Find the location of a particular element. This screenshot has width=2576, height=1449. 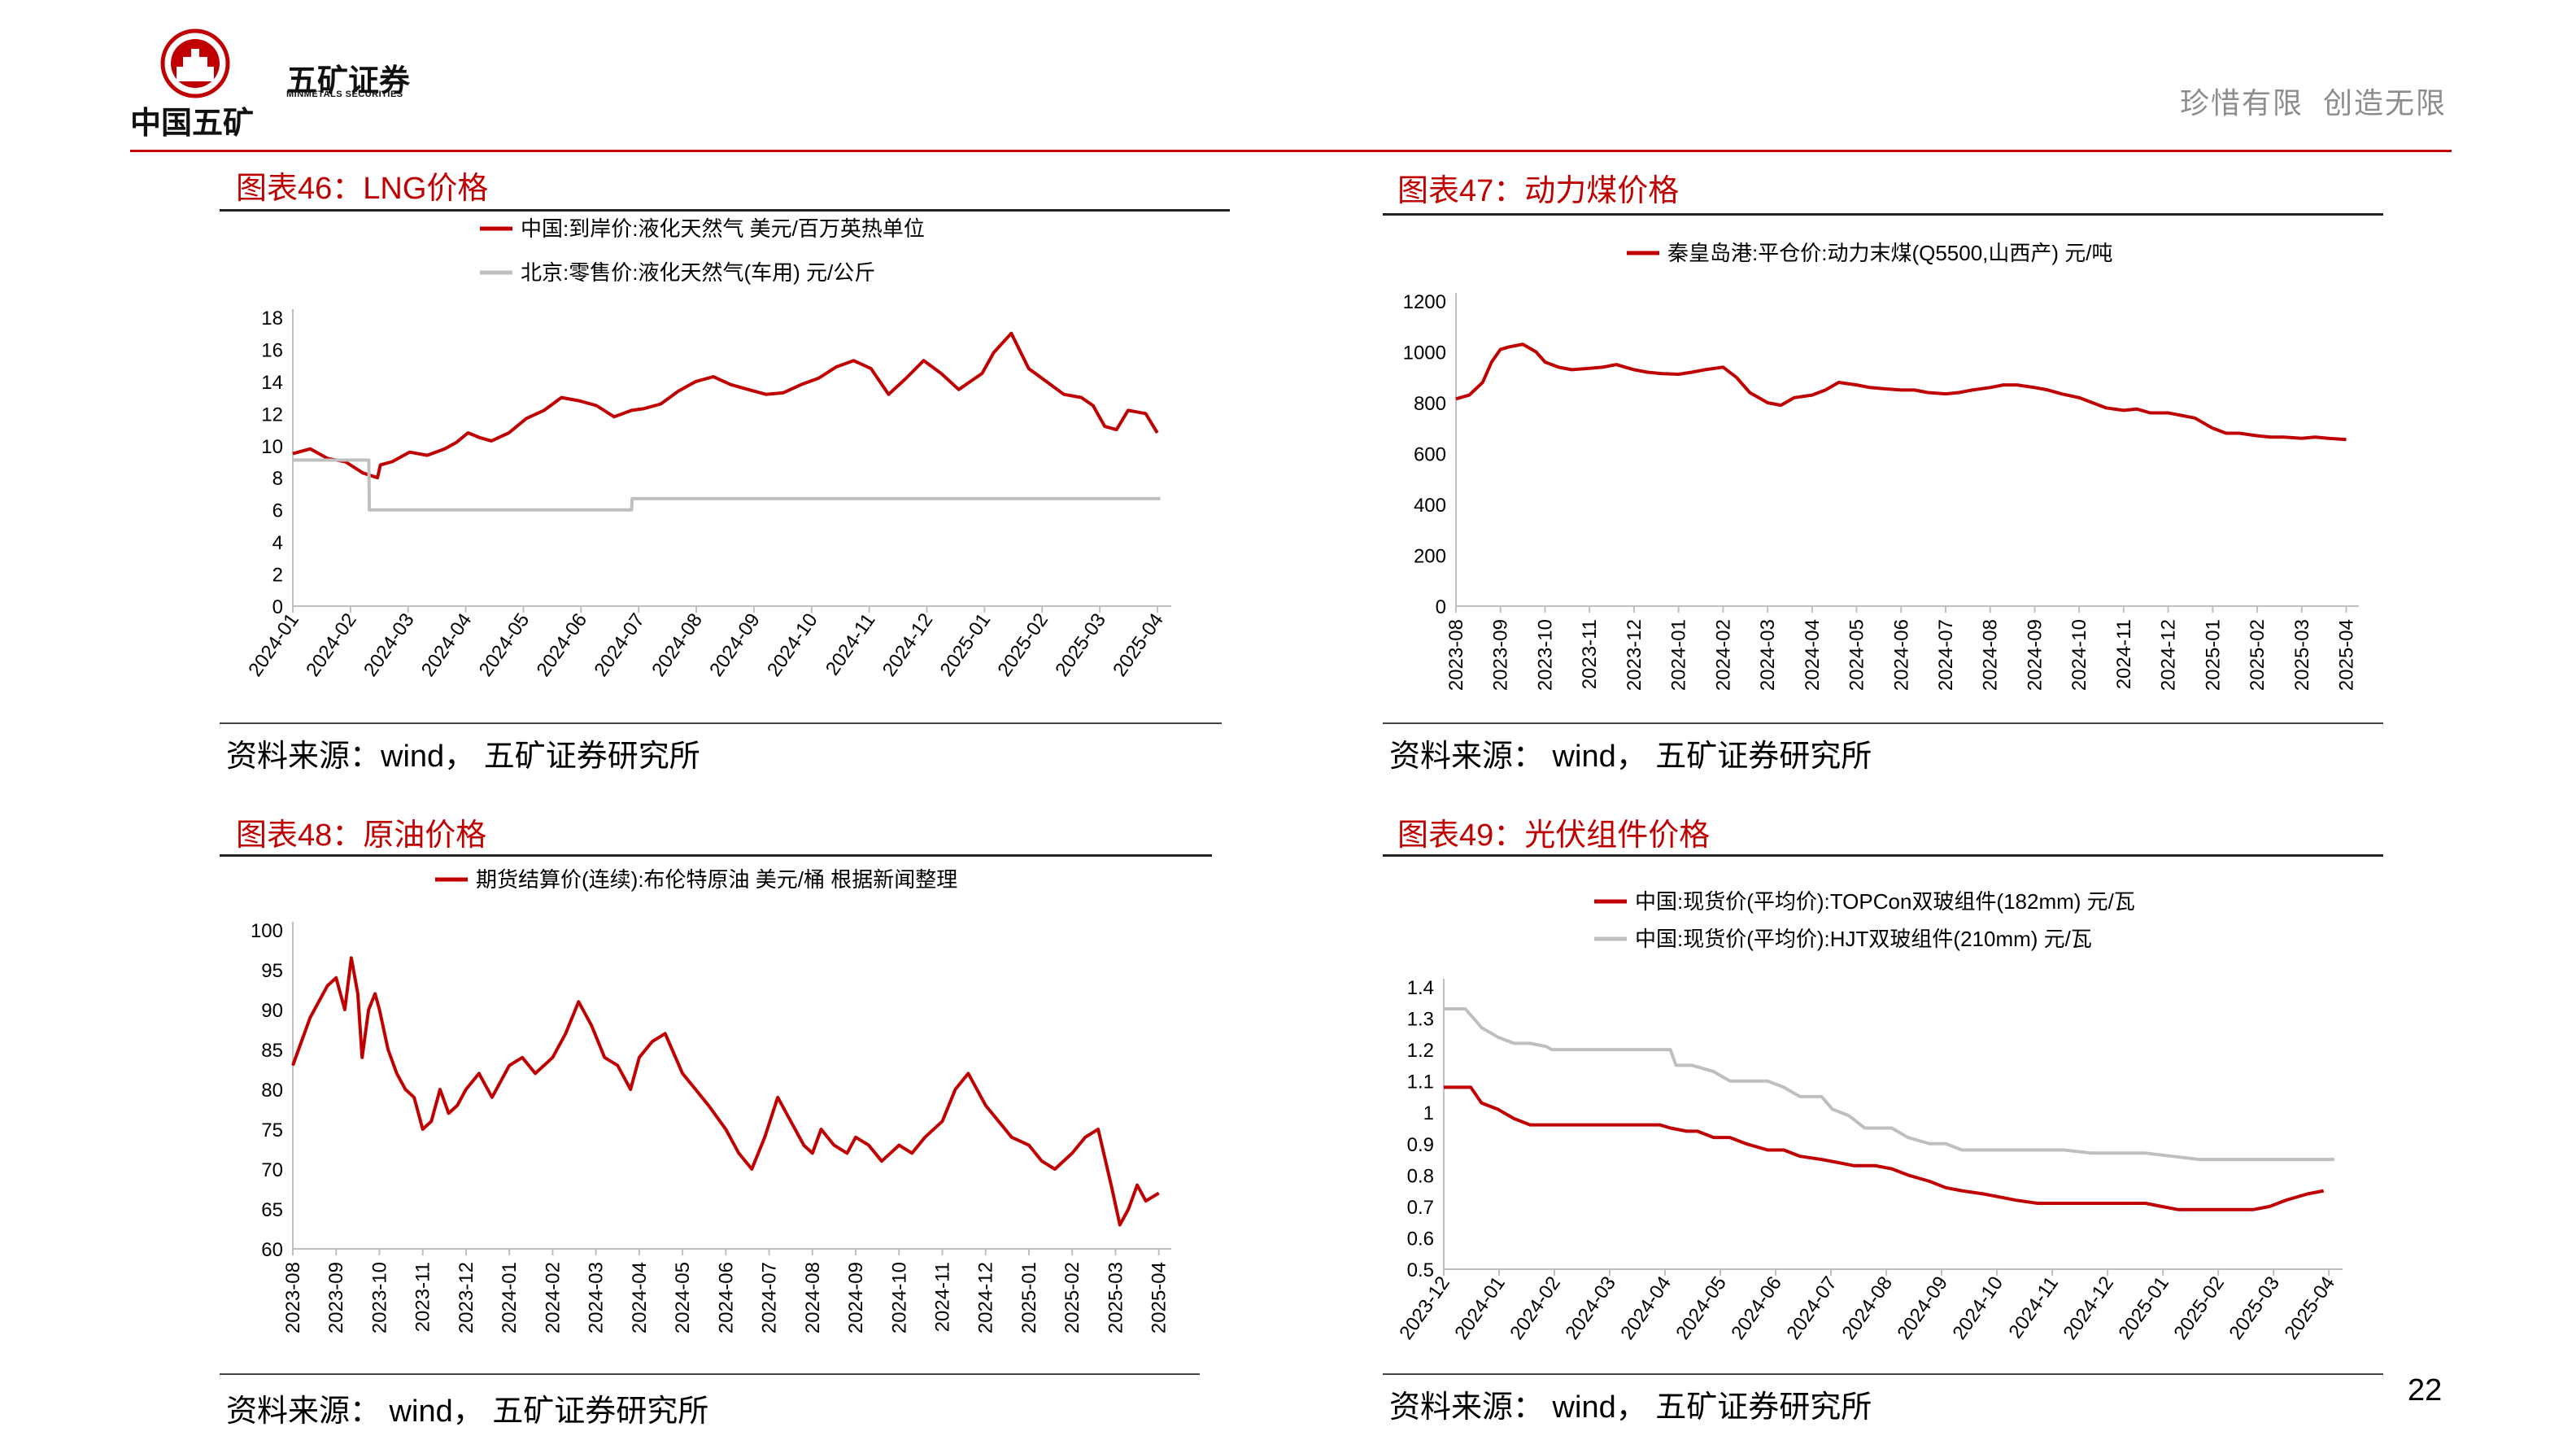

y-tick-label: 1.3 is located at coordinates (1420, 1020).